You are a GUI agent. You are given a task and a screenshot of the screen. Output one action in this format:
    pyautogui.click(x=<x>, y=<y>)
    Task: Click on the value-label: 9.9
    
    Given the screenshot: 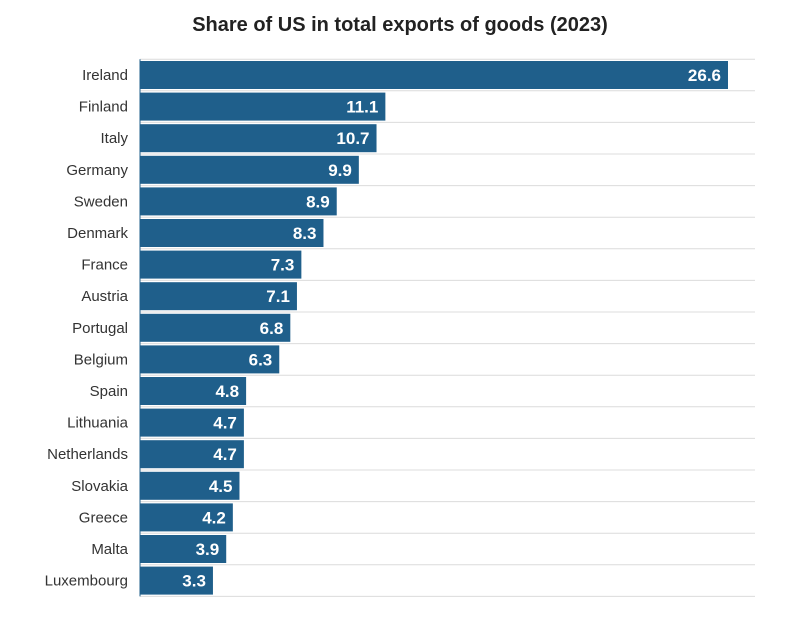 What is the action you would take?
    pyautogui.click(x=340, y=170)
    